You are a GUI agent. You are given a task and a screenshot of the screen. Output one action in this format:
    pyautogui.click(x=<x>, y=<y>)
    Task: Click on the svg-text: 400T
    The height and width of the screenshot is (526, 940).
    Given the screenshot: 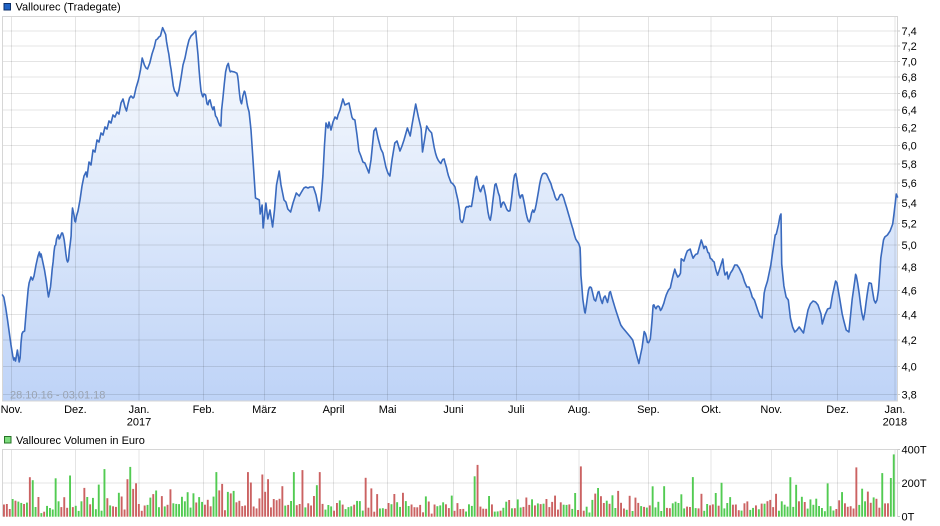 What is the action you would take?
    pyautogui.click(x=914, y=450)
    